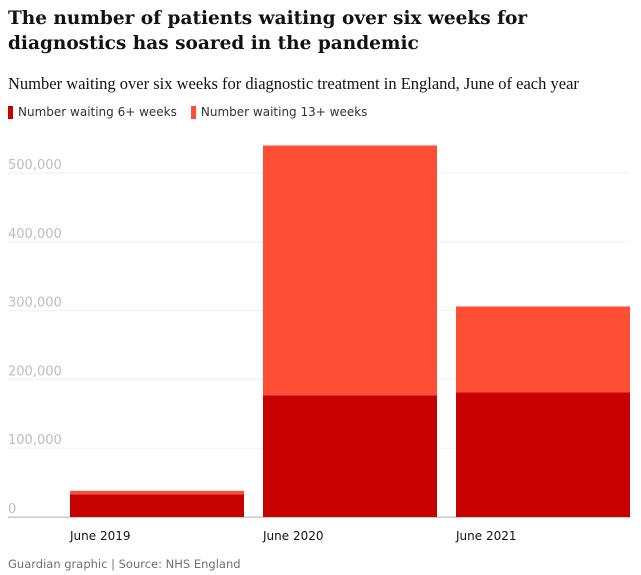  Describe the element at coordinates (35, 440) in the screenshot. I see `y-tick-label-1: 100,000` at that location.